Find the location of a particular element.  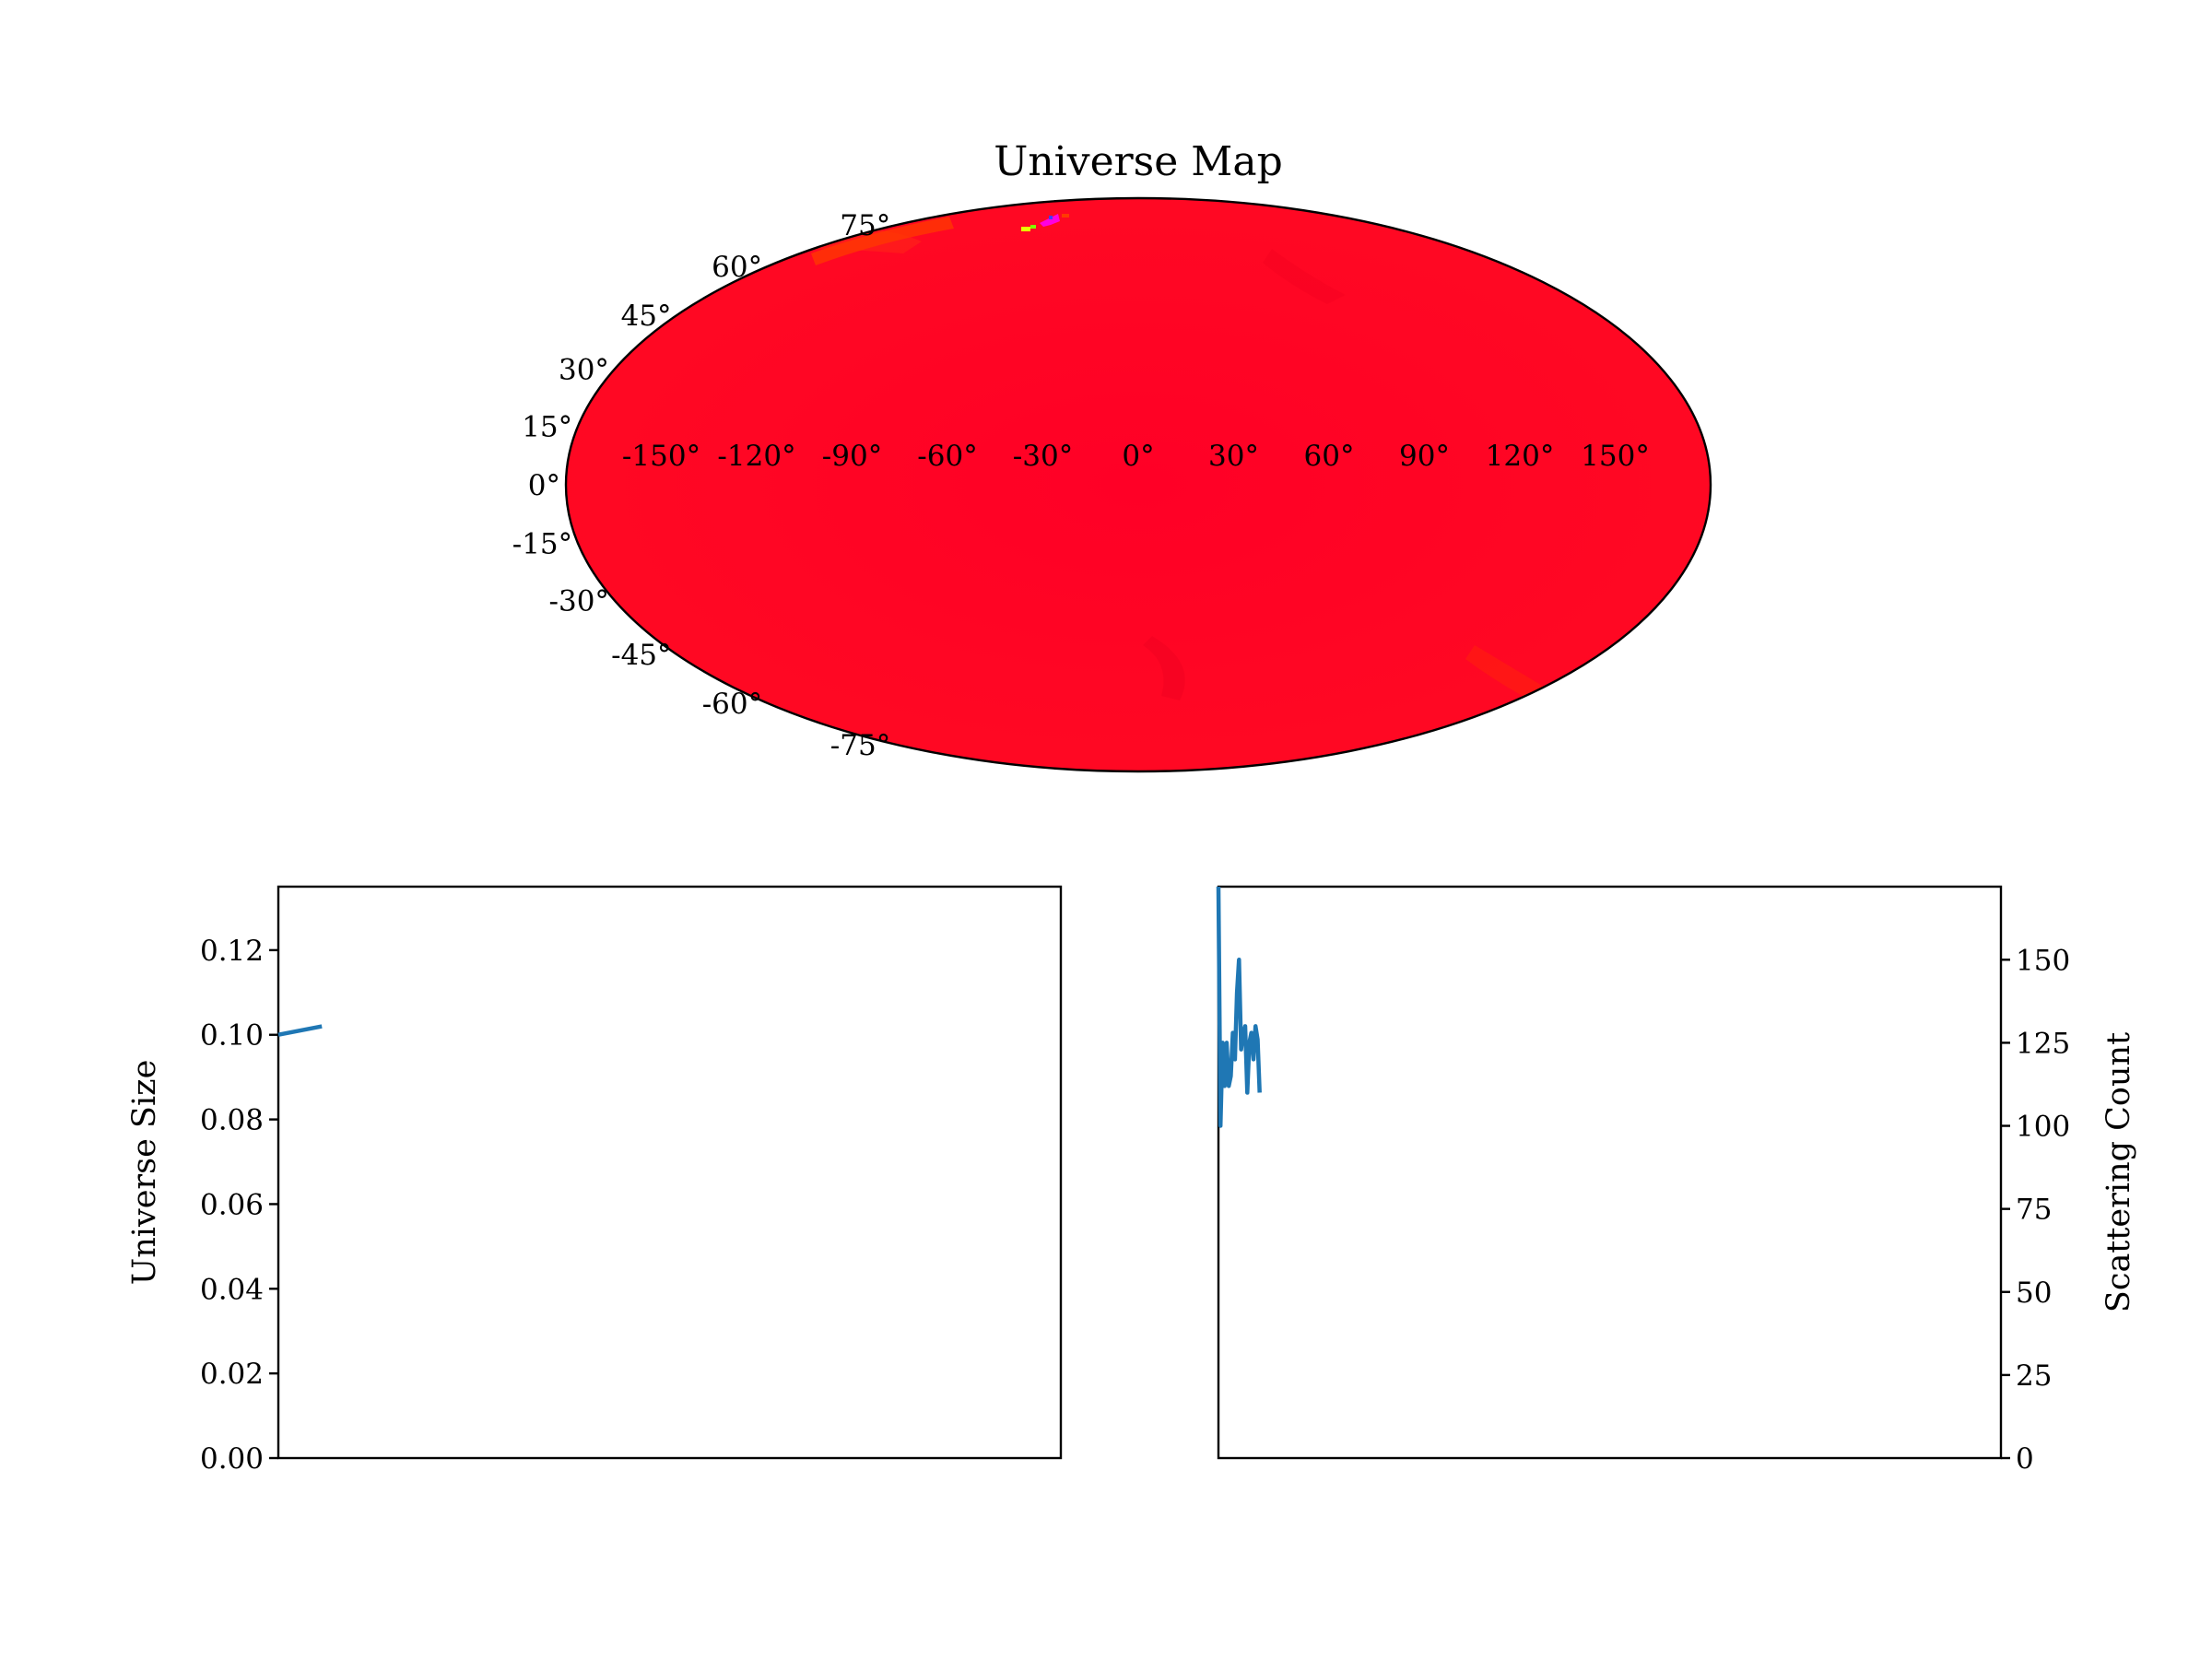

hot-band-region is located at coordinates (882, 241).